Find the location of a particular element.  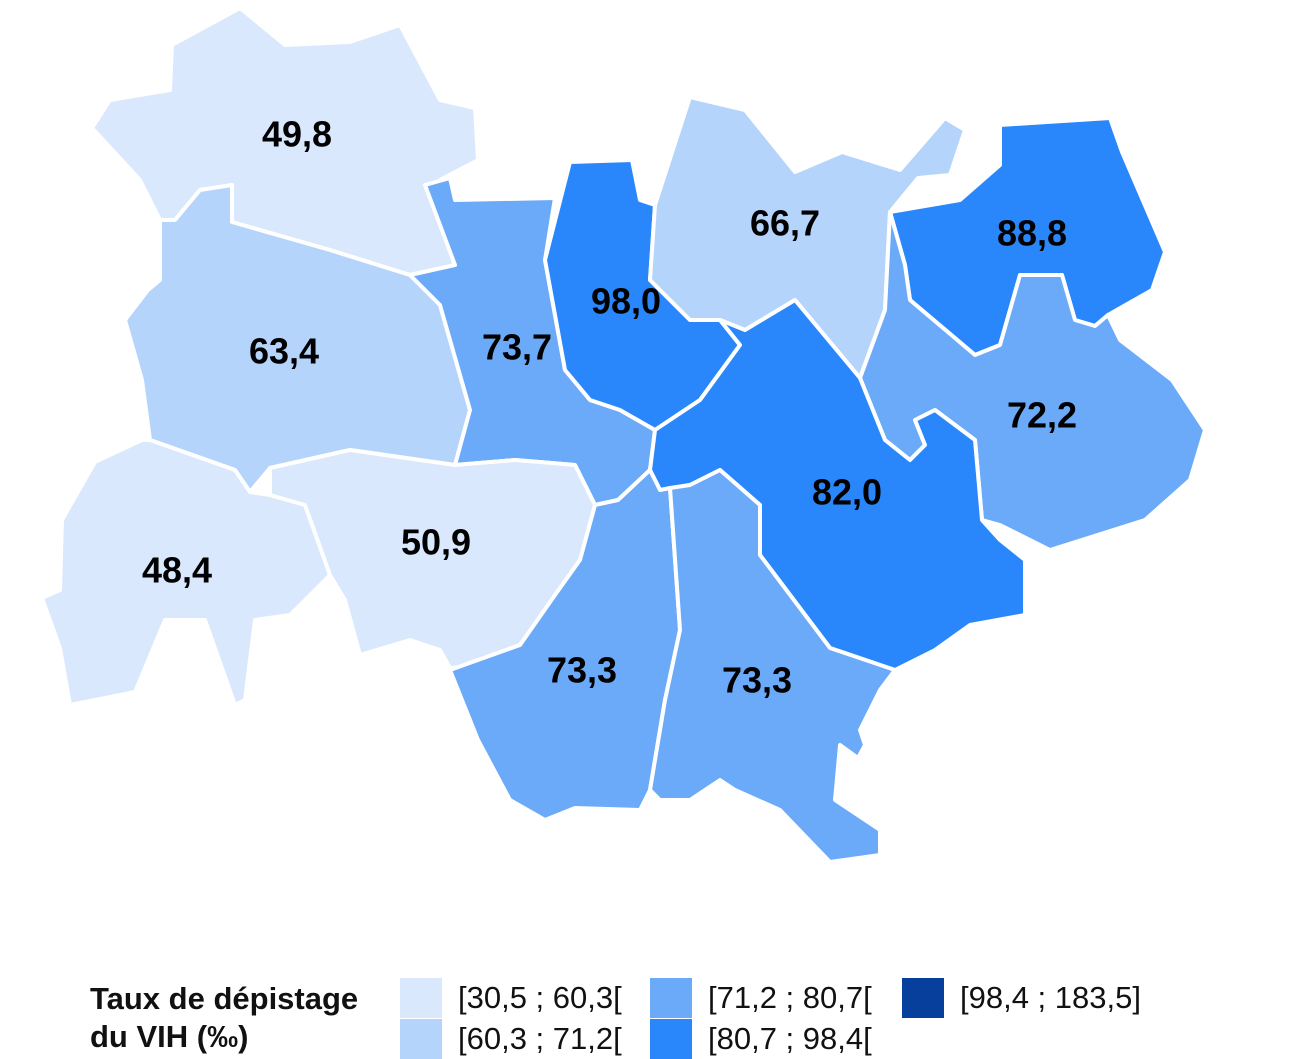

region-label: 48,4 is located at coordinates (177, 570).